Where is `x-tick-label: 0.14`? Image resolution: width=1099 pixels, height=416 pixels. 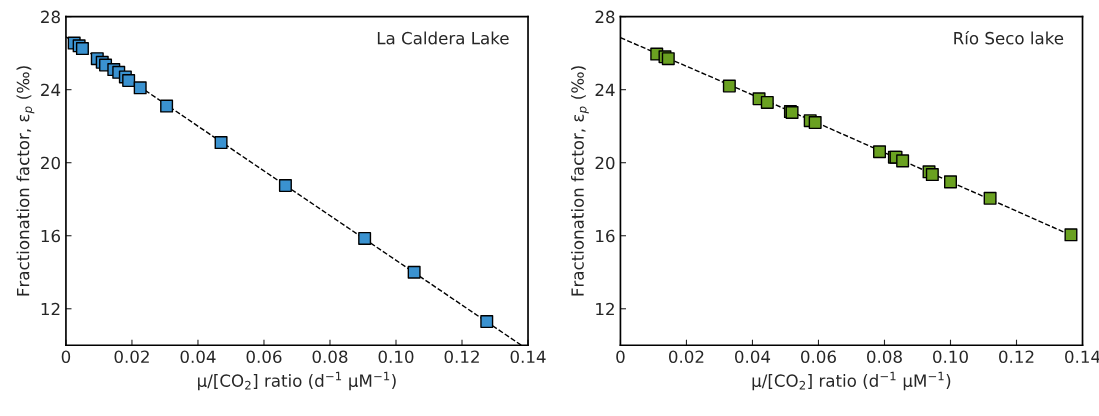 x-tick-label: 0.14 is located at coordinates (528, 357).